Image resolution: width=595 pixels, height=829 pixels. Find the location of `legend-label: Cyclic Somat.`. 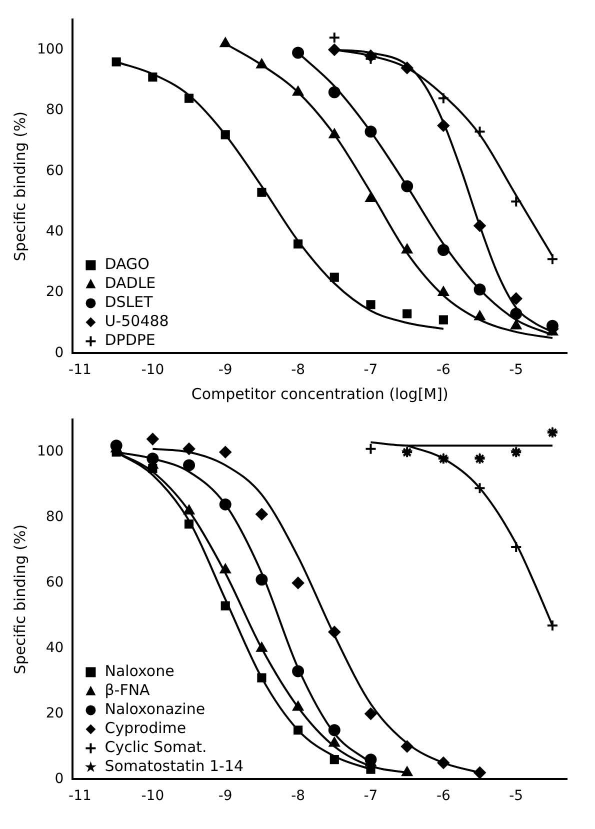

legend-label: Cyclic Somat. is located at coordinates (155, 747).